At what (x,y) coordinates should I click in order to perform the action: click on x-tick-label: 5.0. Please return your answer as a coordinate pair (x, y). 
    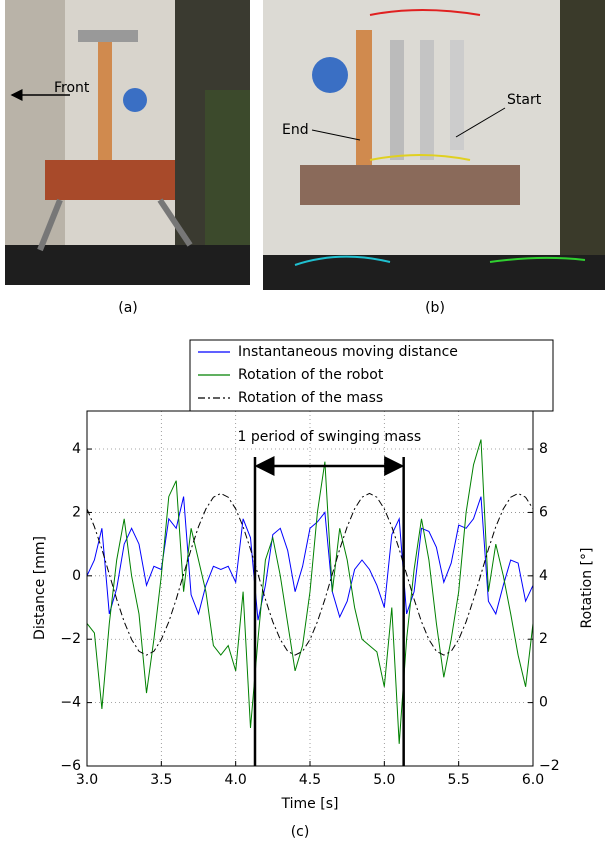
    Looking at the image, I should click on (384, 780).